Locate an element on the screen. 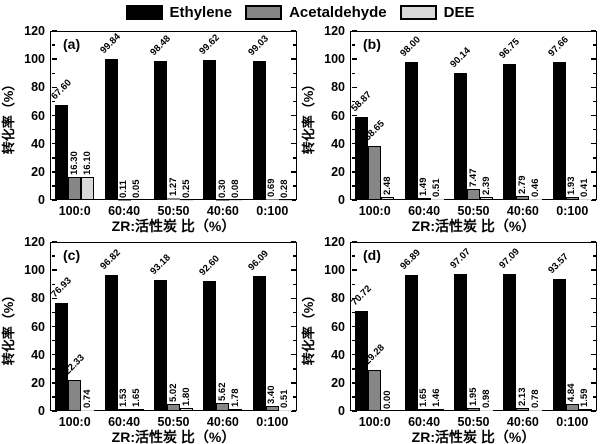 This screenshot has width=600, height=444. value-label: 1.59 is located at coordinates (585, 397).